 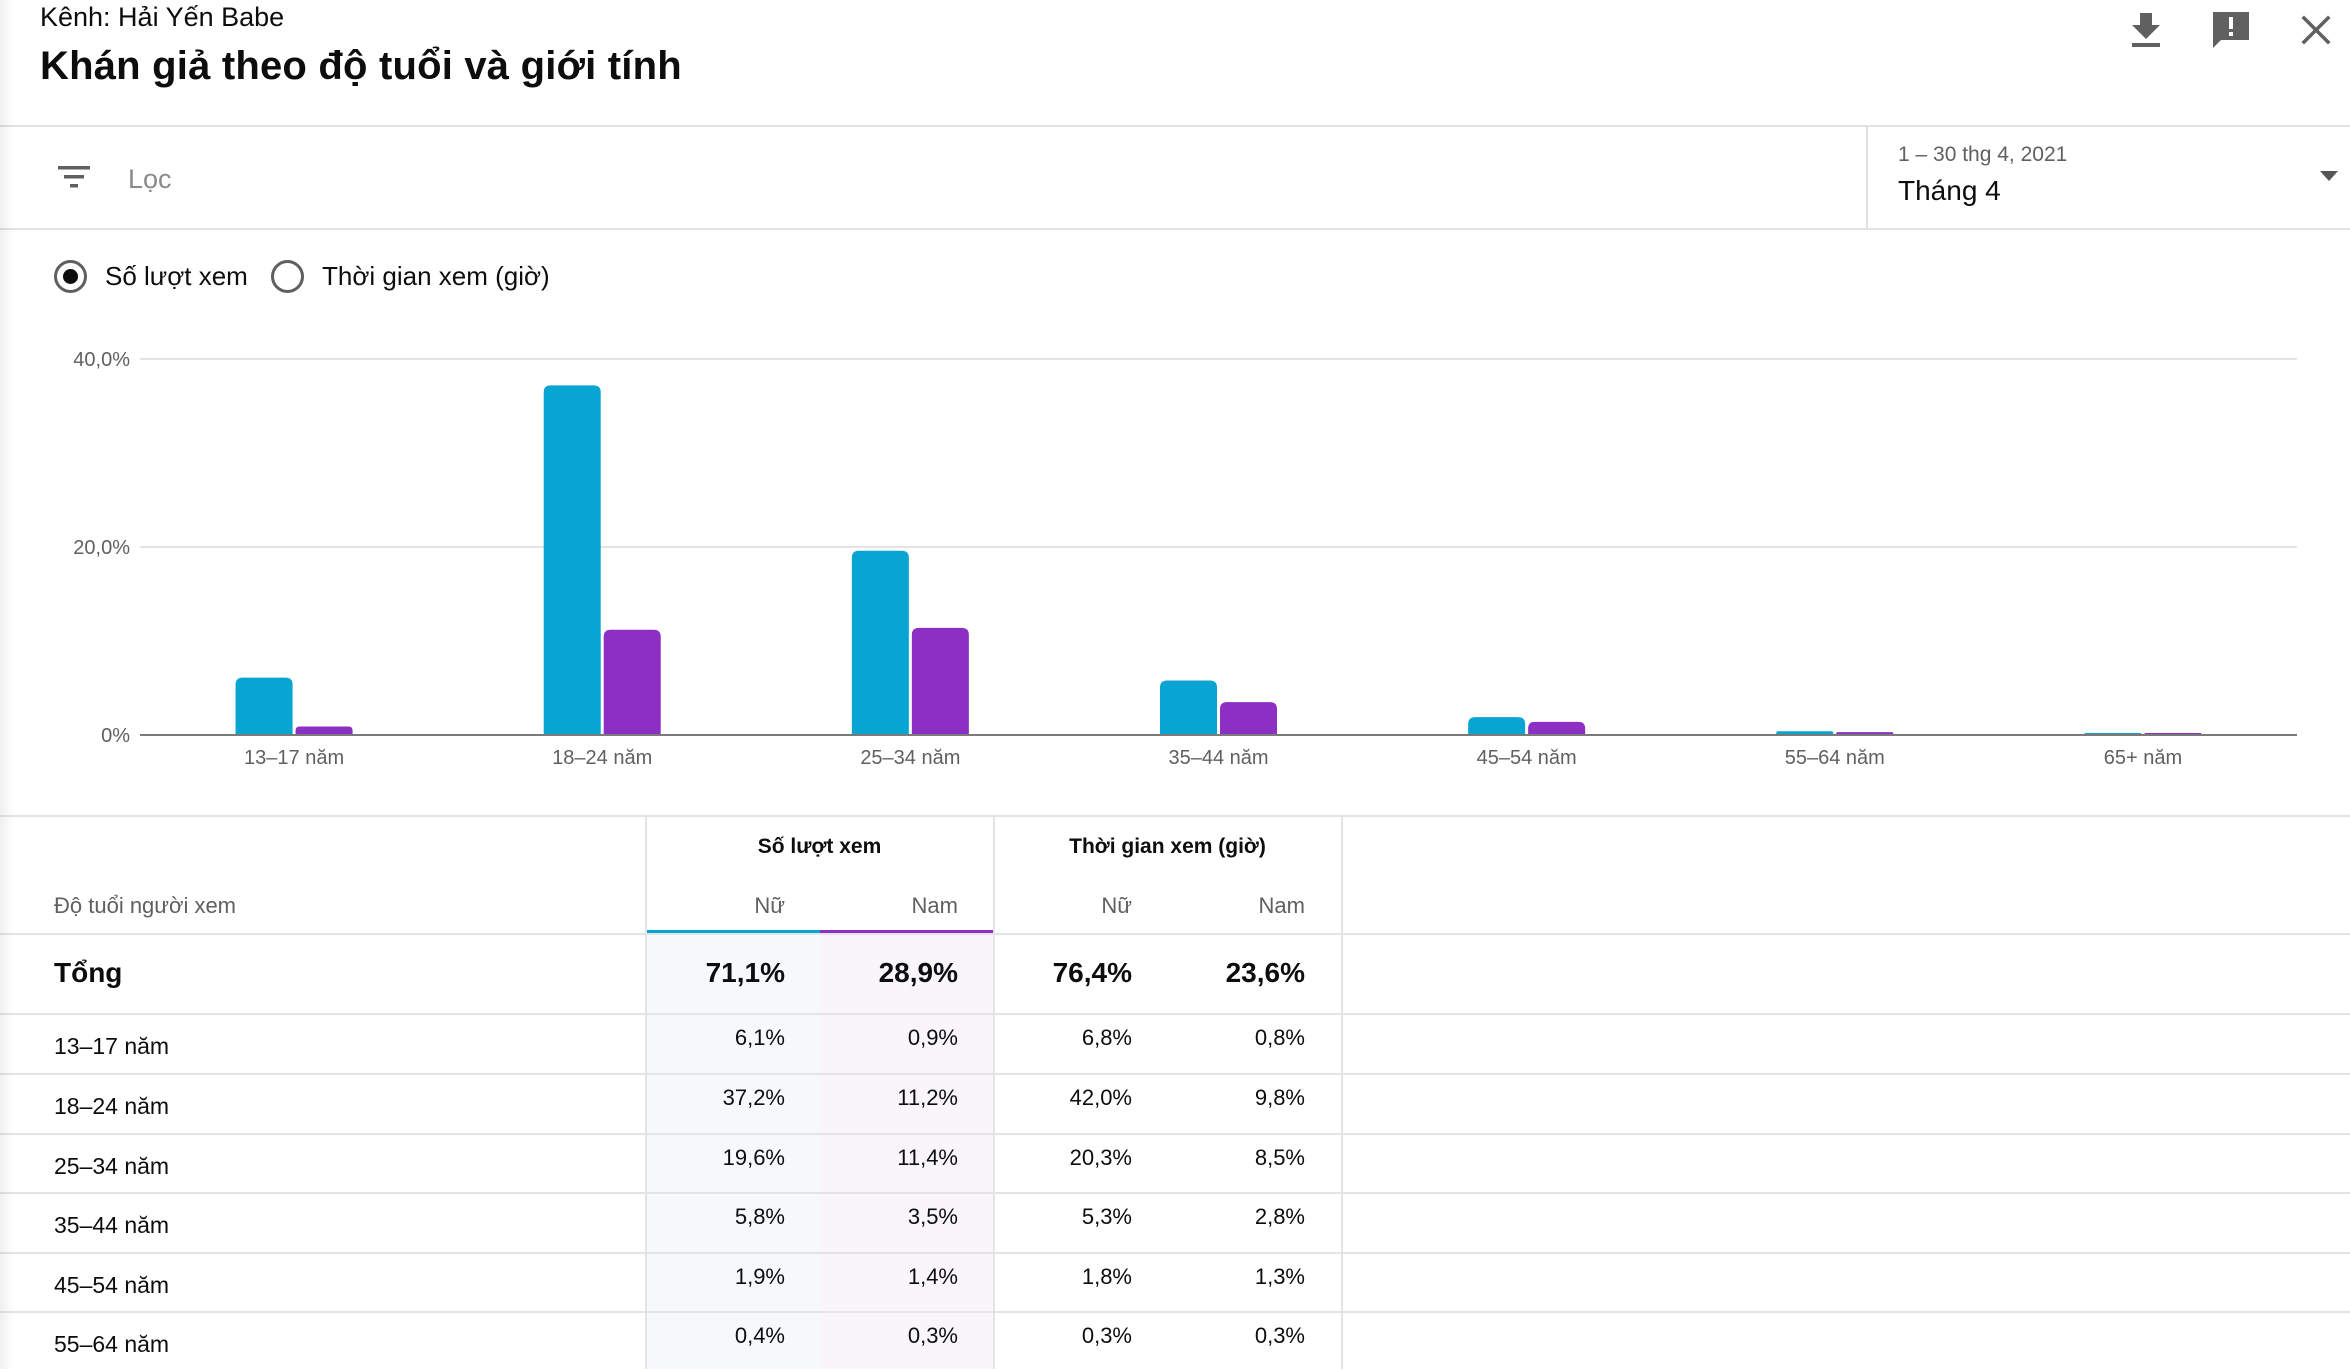 What do you see at coordinates (1527, 758) in the screenshot?
I see `x-tick-label: 45–54 năm` at bounding box center [1527, 758].